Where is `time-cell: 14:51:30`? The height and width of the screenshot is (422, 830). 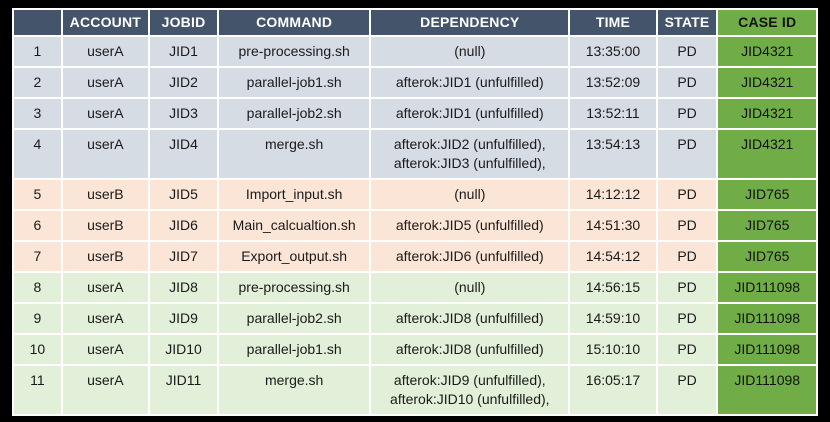 time-cell: 14:51:30 is located at coordinates (613, 225).